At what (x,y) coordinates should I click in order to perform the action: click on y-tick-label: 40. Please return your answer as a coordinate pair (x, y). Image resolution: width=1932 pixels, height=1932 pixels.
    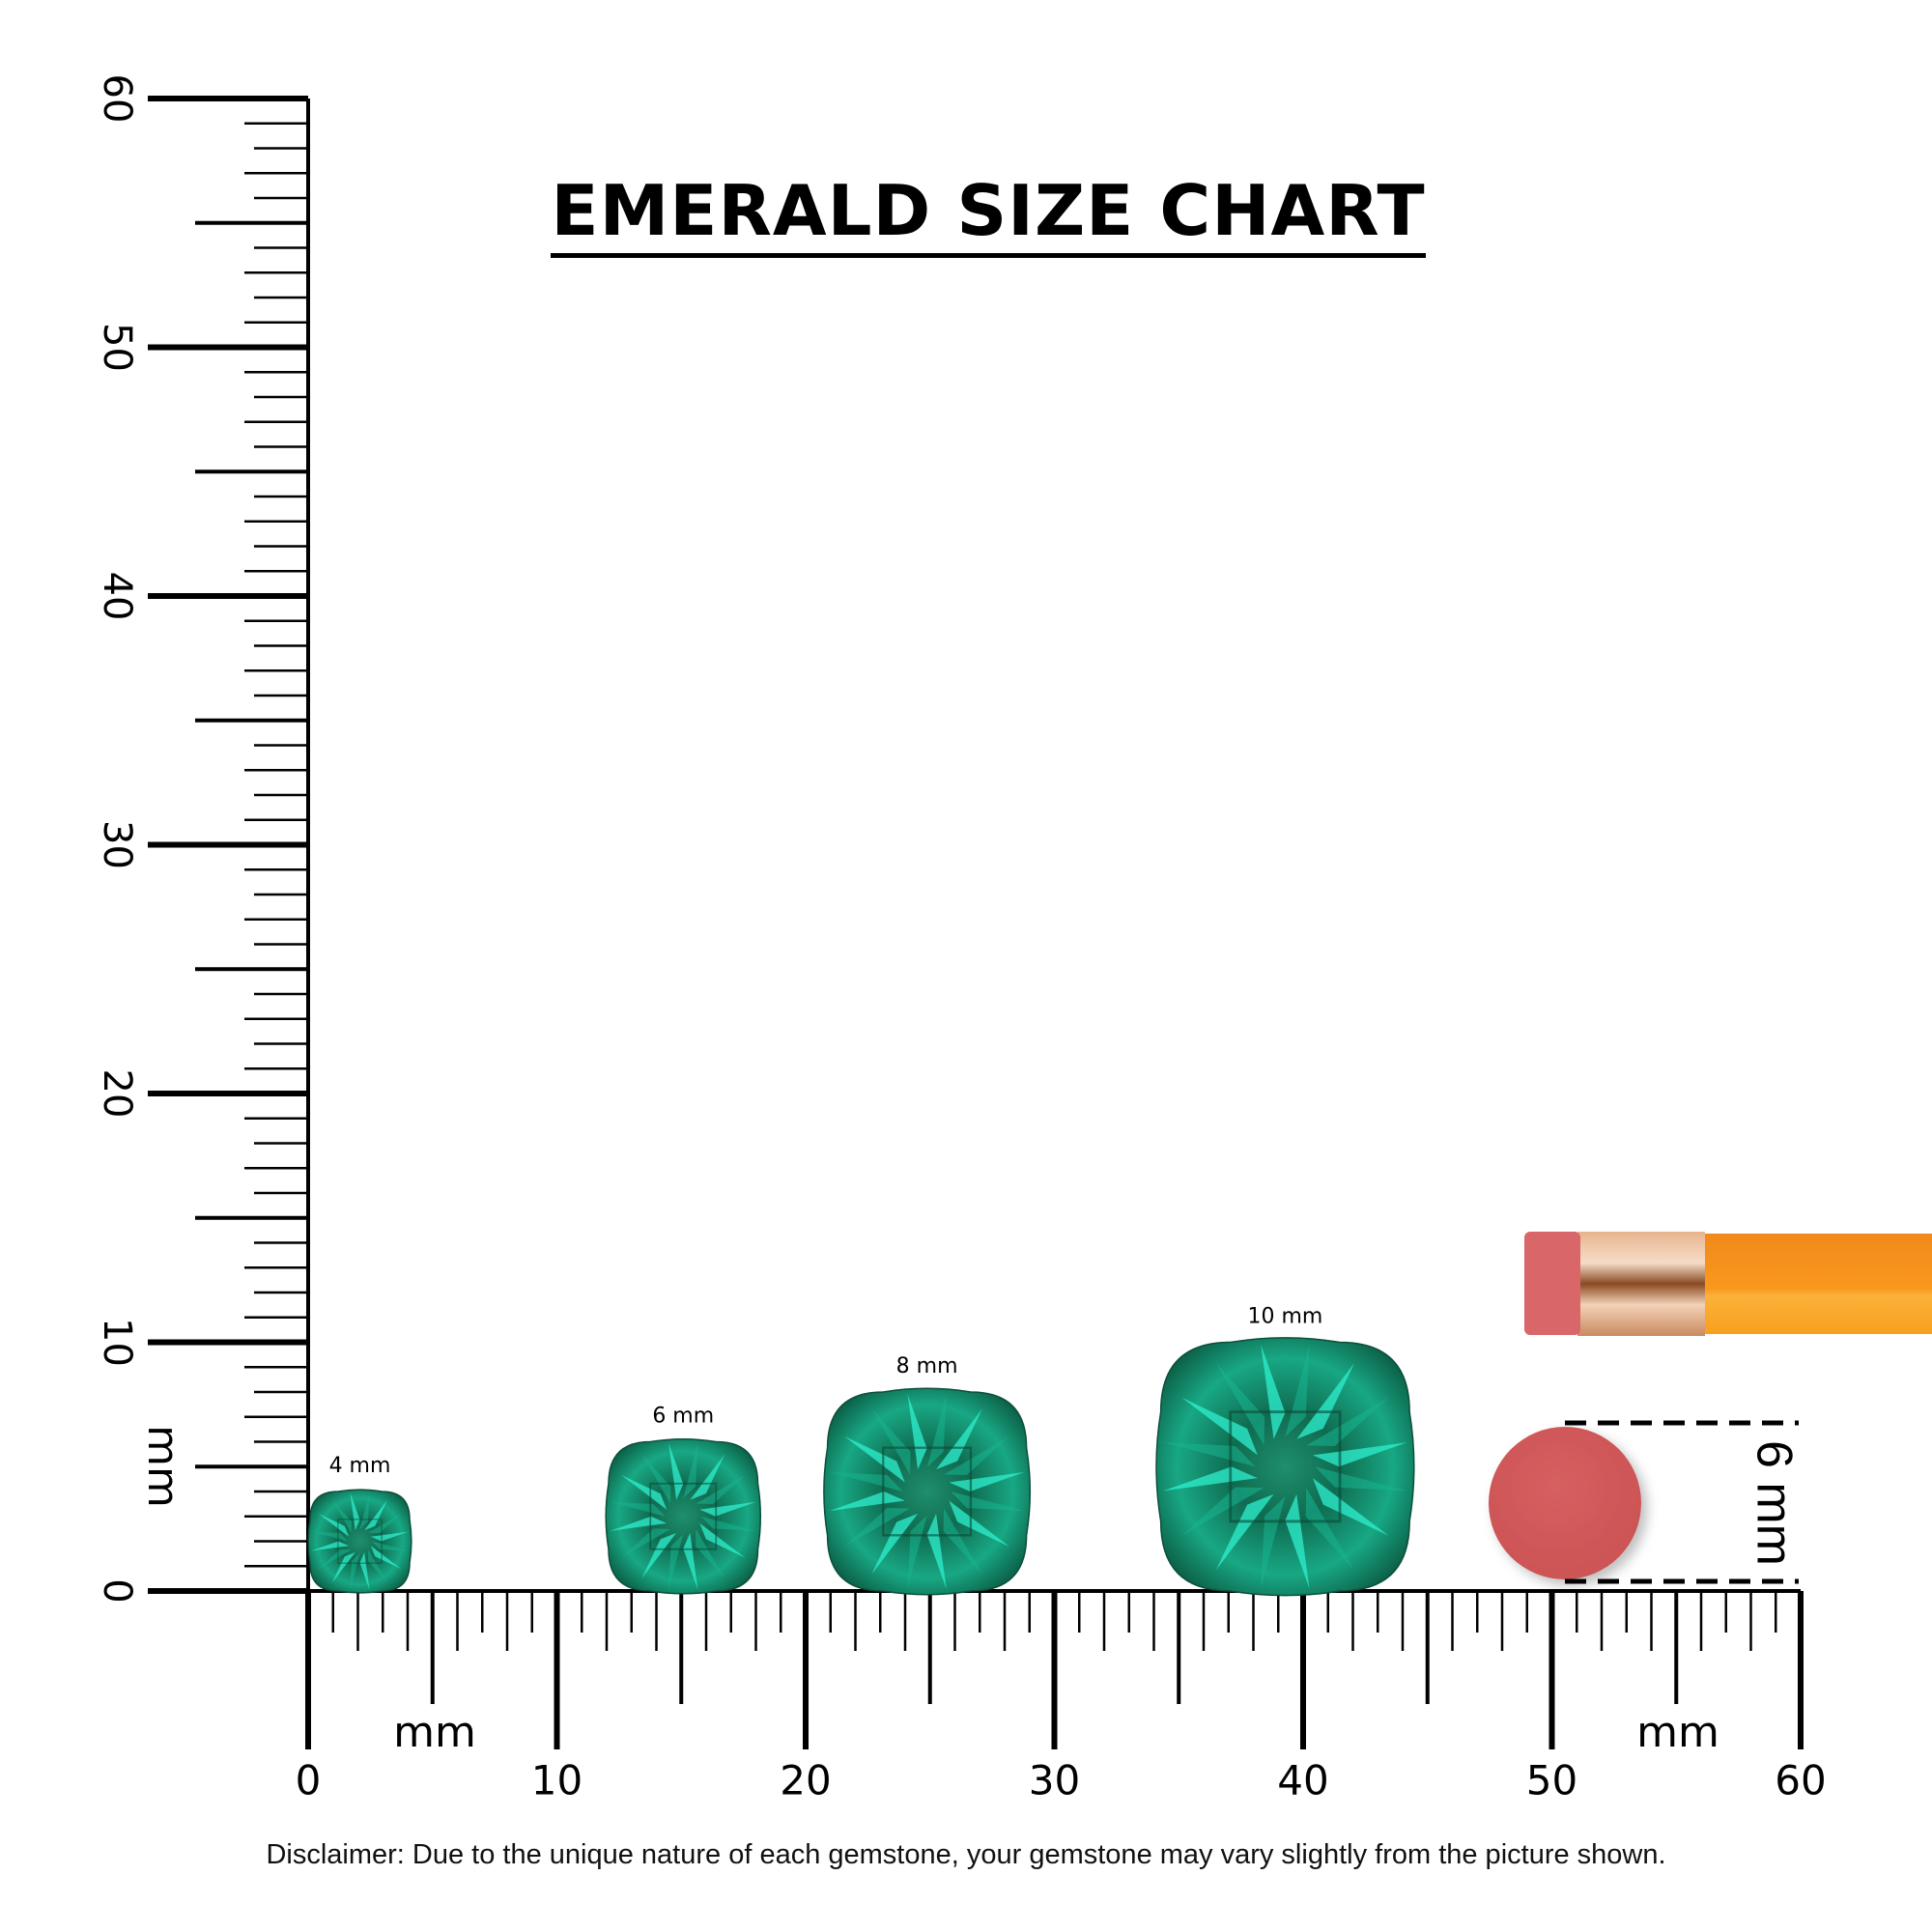
    Looking at the image, I should click on (117, 596).